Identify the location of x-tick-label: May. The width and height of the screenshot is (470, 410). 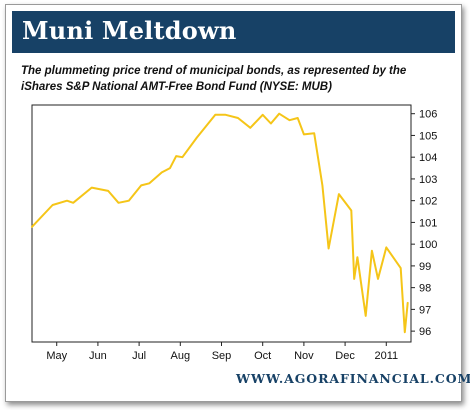
(56, 356).